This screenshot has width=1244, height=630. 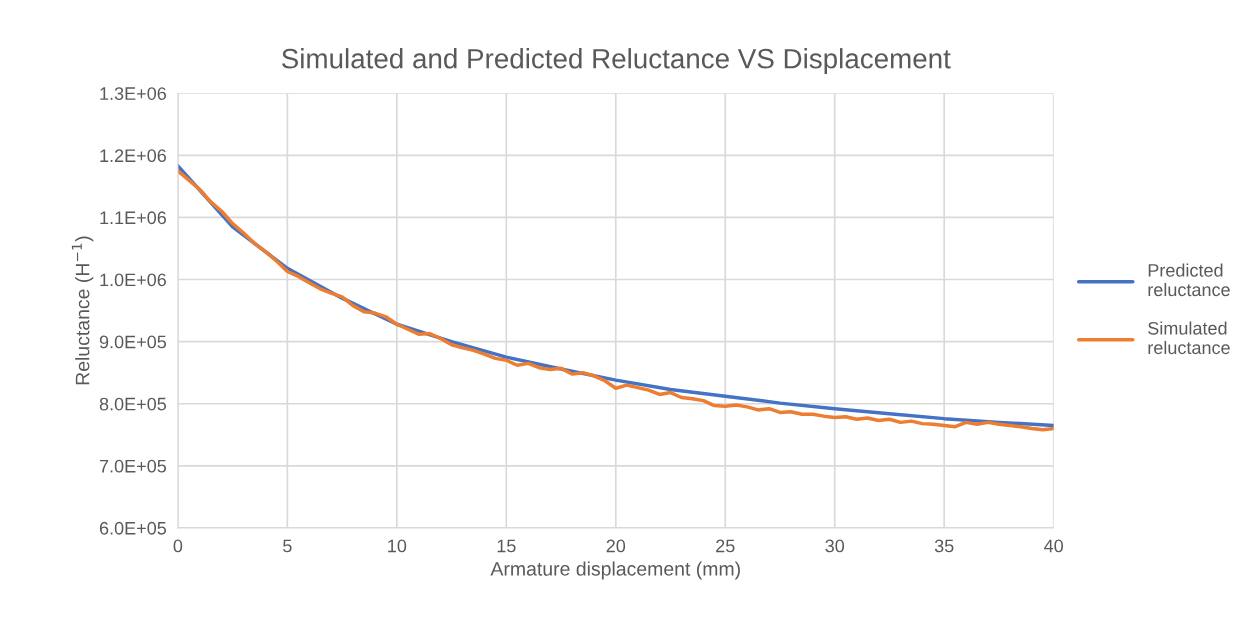 I want to click on y-tick-label: 9.0E+05, so click(x=133, y=342).